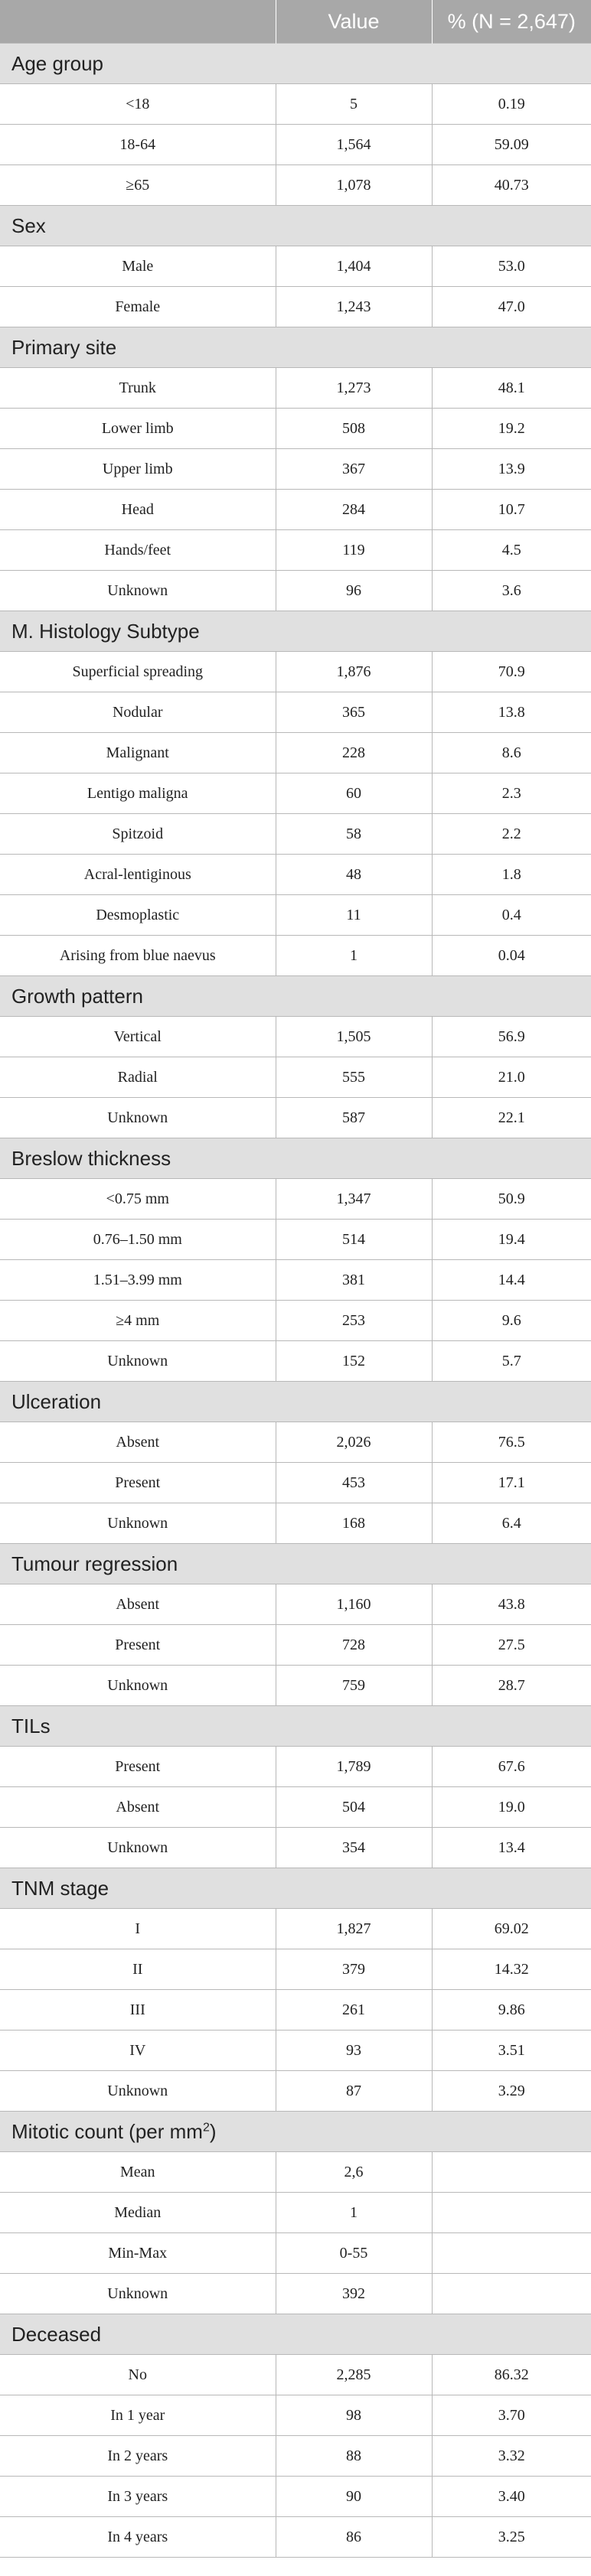 The width and height of the screenshot is (591, 2576). I want to click on table-row: Spitzoid 58 2.2, so click(295, 834).